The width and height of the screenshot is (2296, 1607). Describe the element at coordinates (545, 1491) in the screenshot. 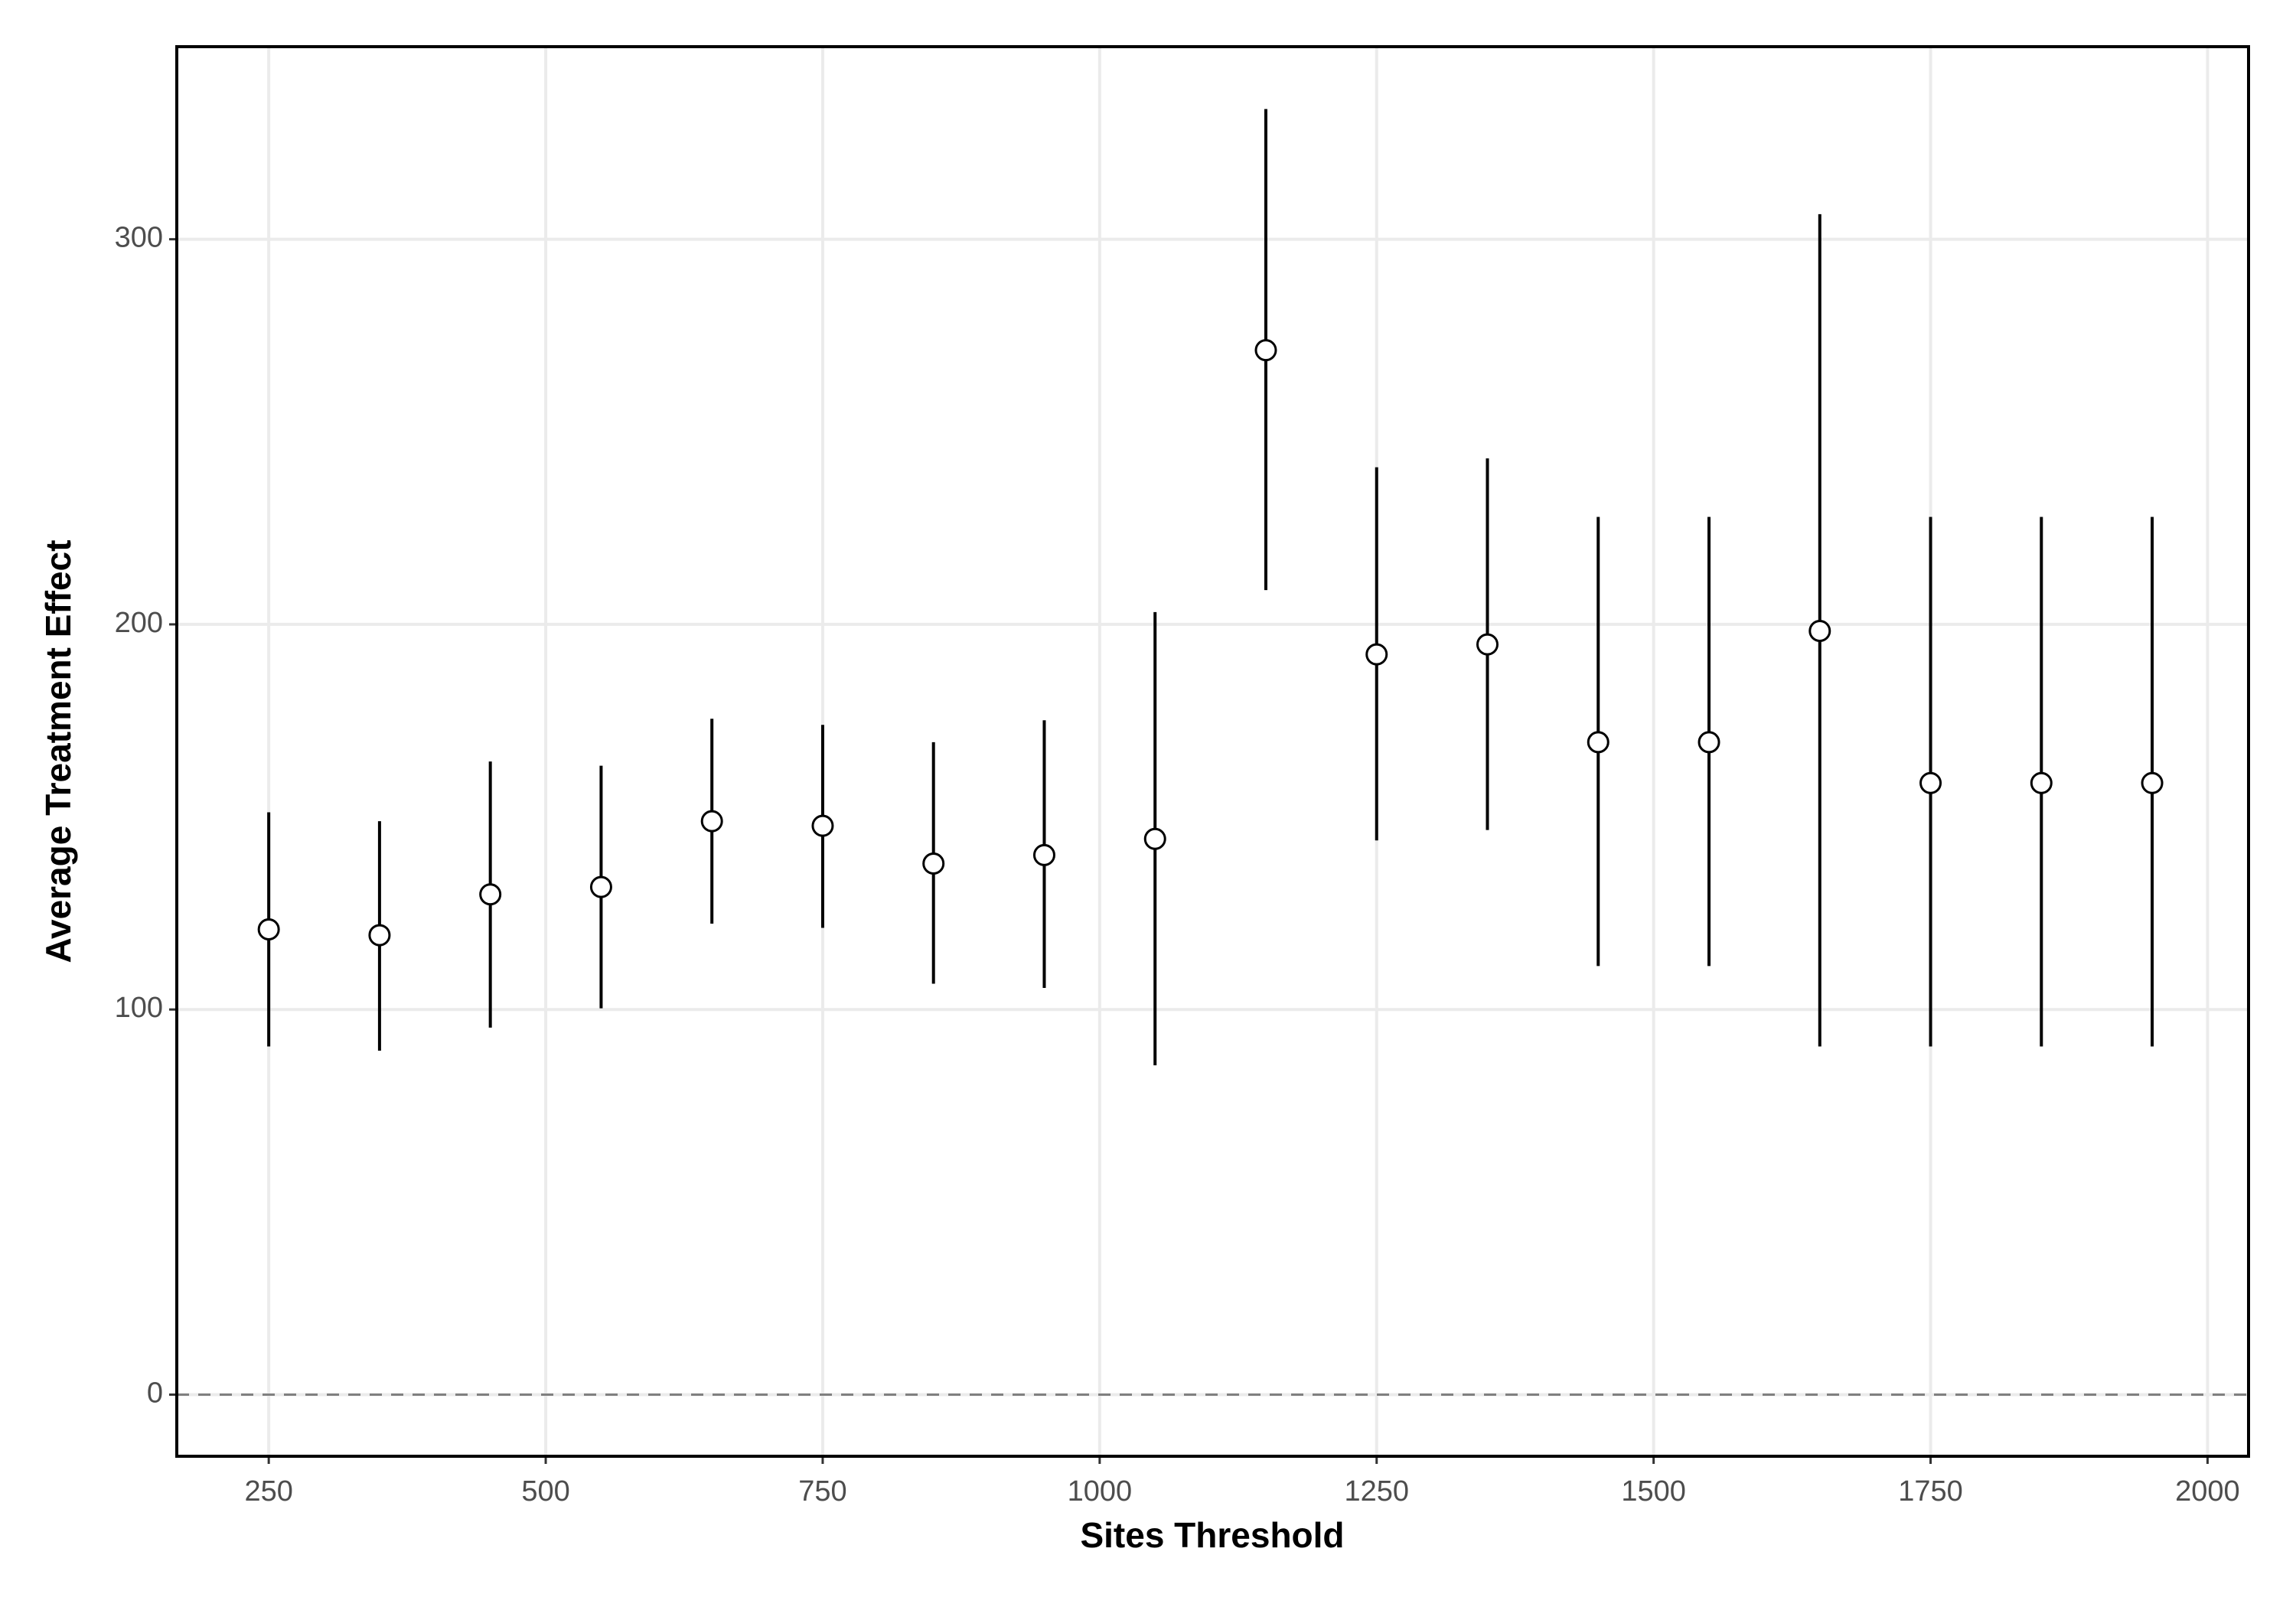

I see `x-tick-label: 500` at that location.